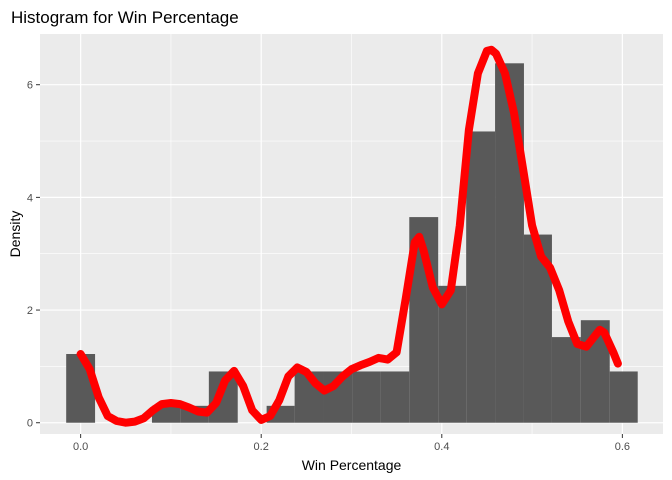 The height and width of the screenshot is (480, 672). Describe the element at coordinates (30, 198) in the screenshot. I see `y-tick-label: 4` at that location.